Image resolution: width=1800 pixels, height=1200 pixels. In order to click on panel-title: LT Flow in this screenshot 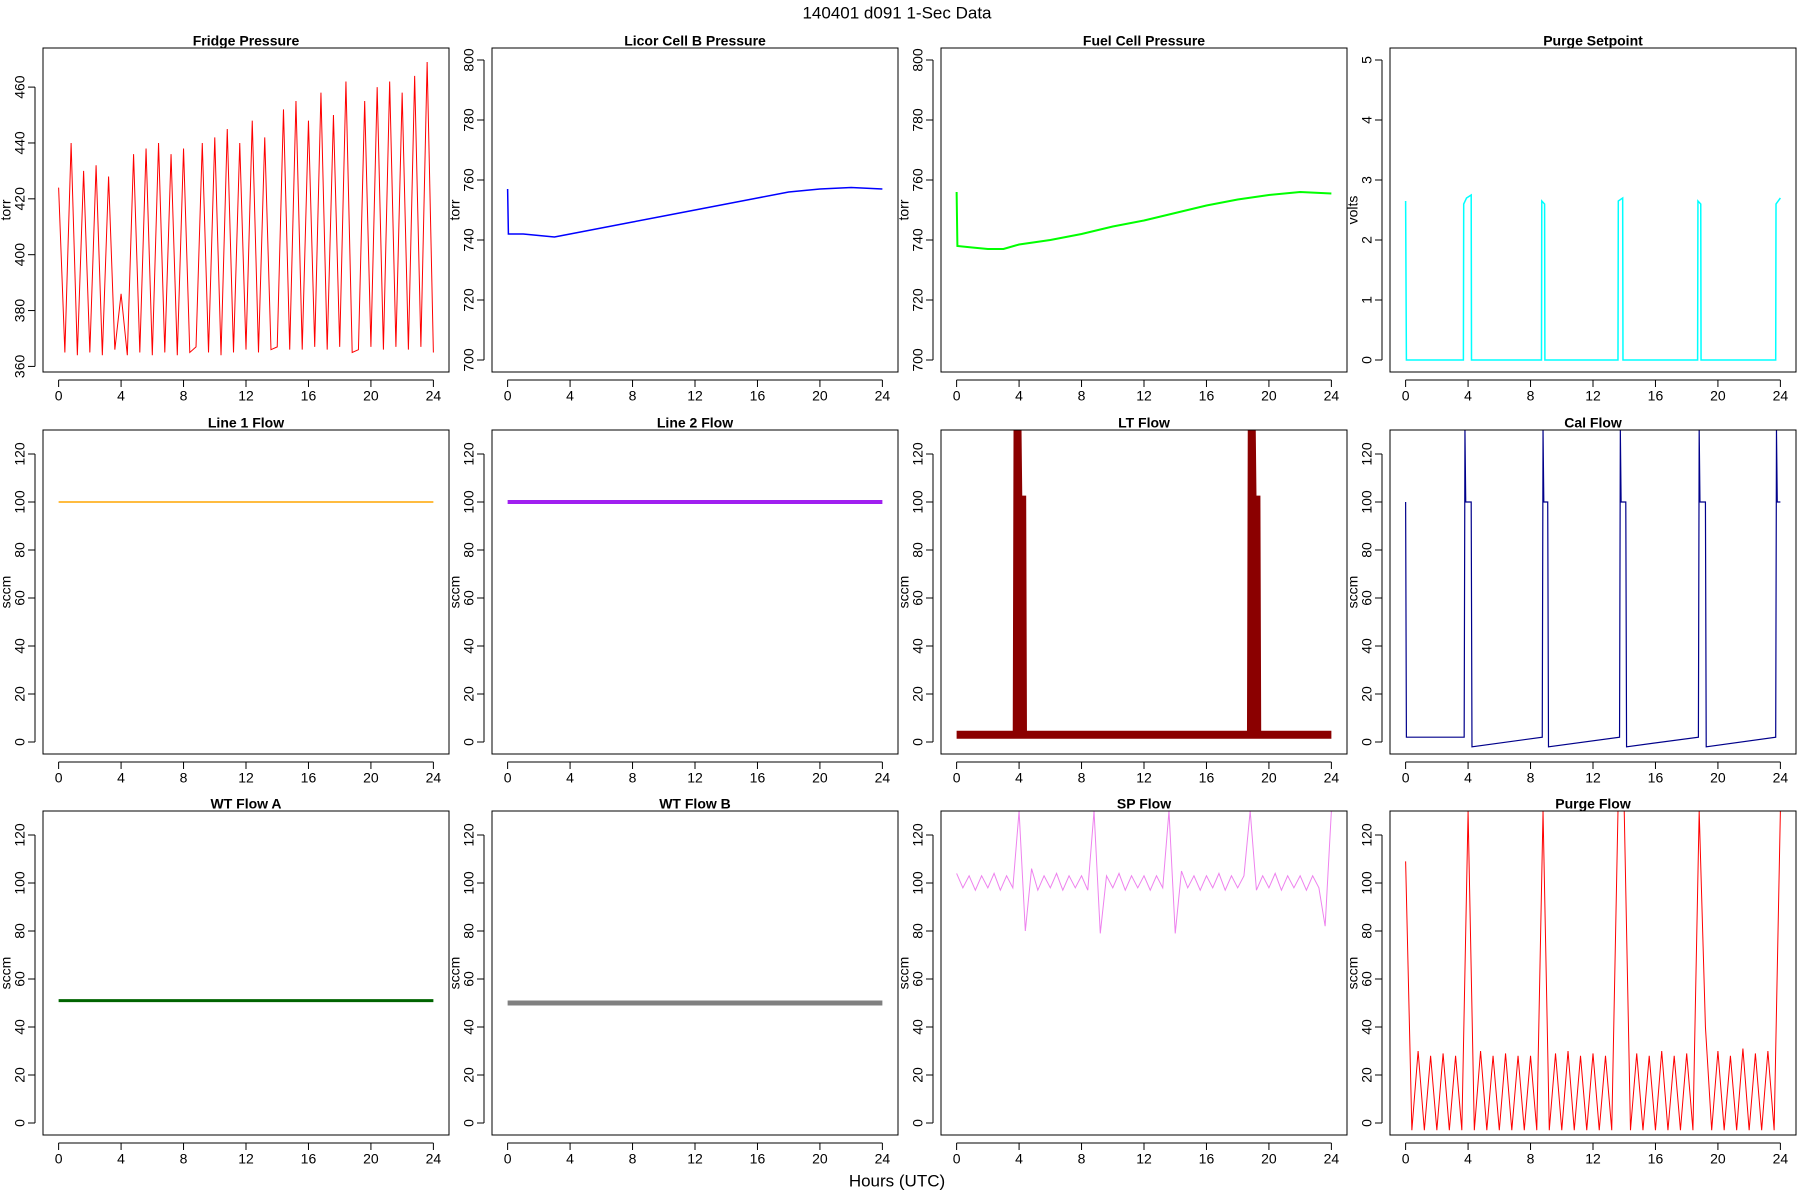, I will do `click(1144, 423)`.